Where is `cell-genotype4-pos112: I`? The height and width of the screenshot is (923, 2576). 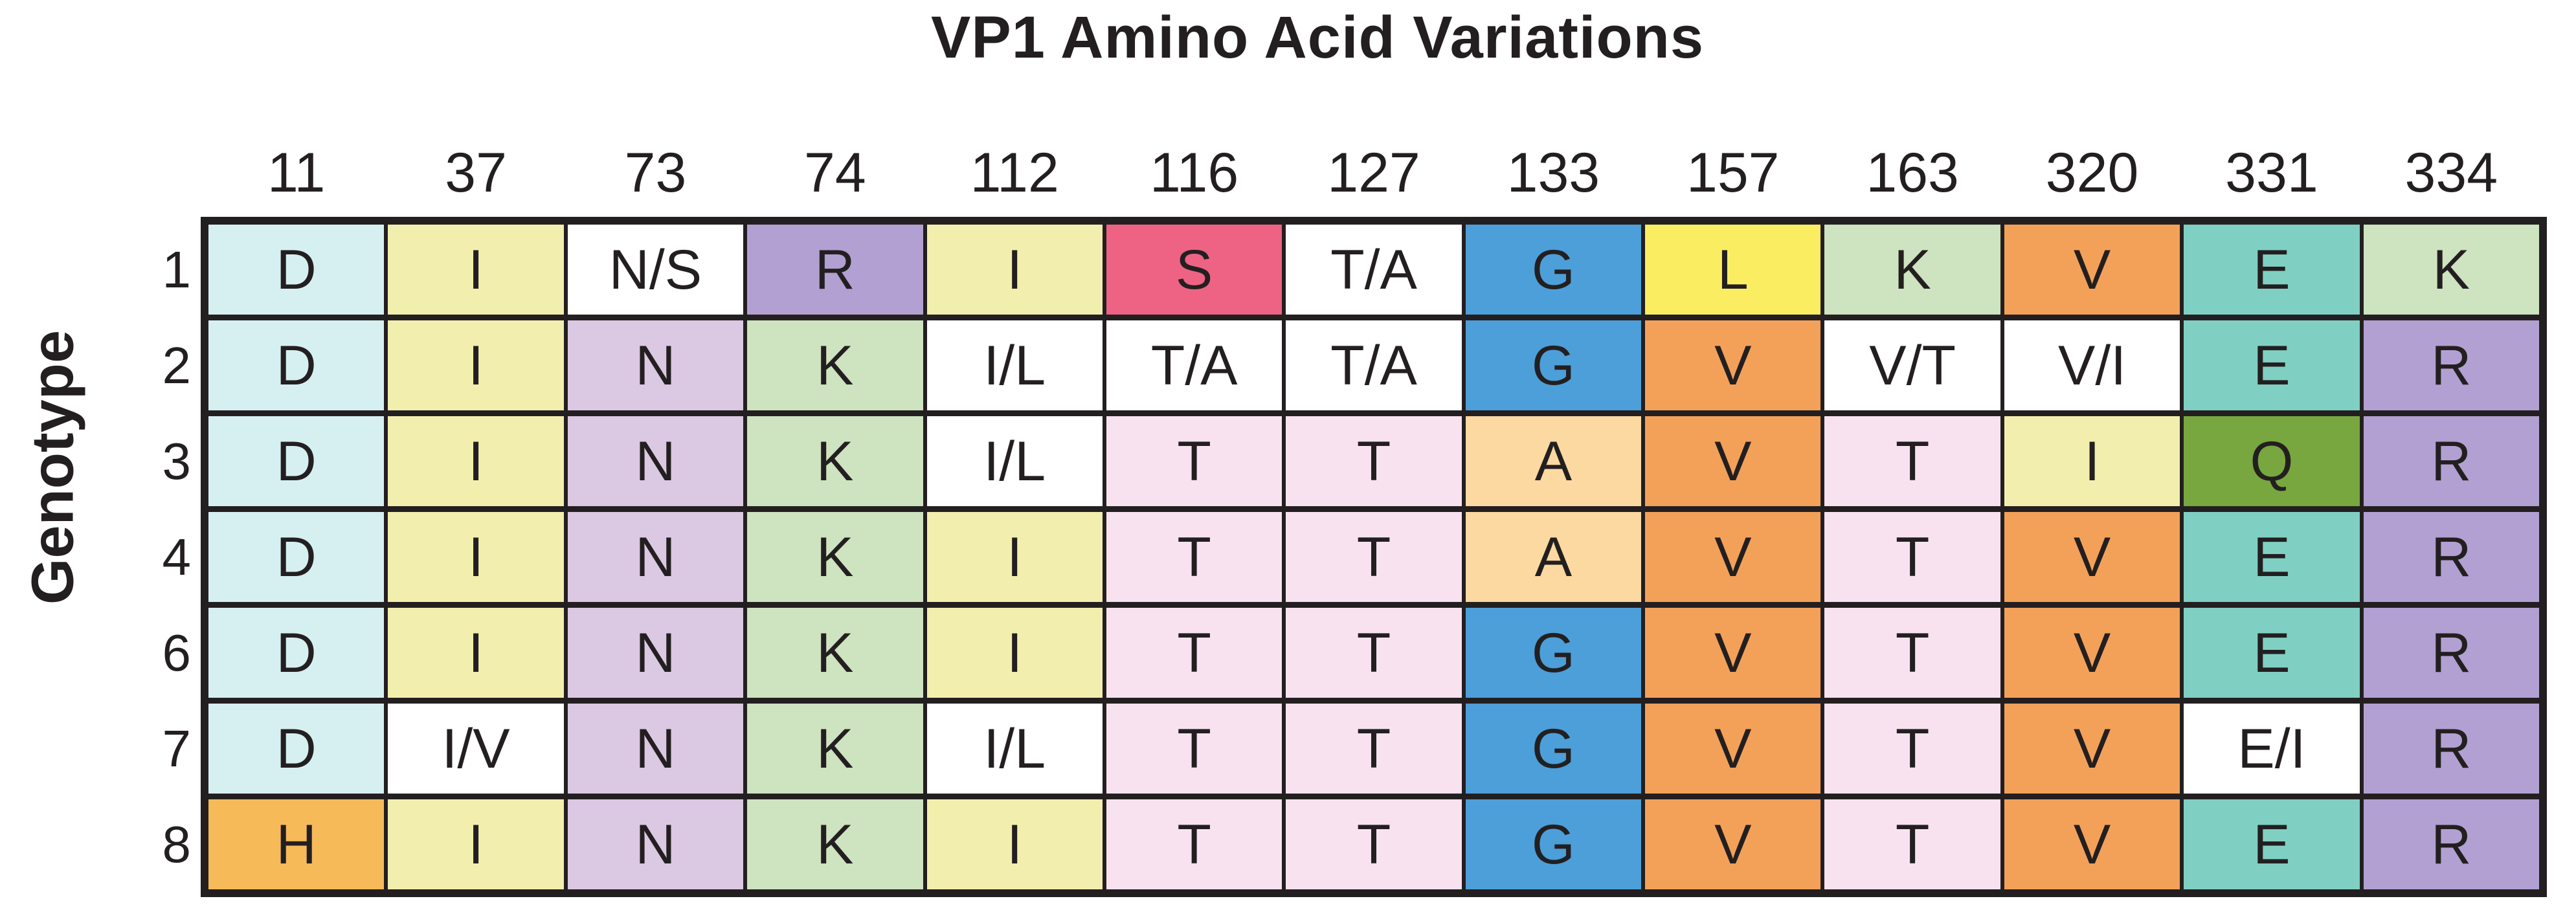
cell-genotype4-pos112: I is located at coordinates (1015, 557).